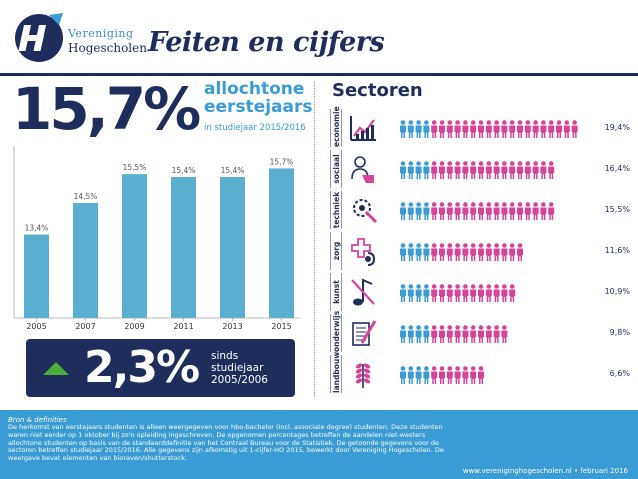 This screenshot has width=638, height=479. I want to click on sector-label: zorg, so click(336, 251).